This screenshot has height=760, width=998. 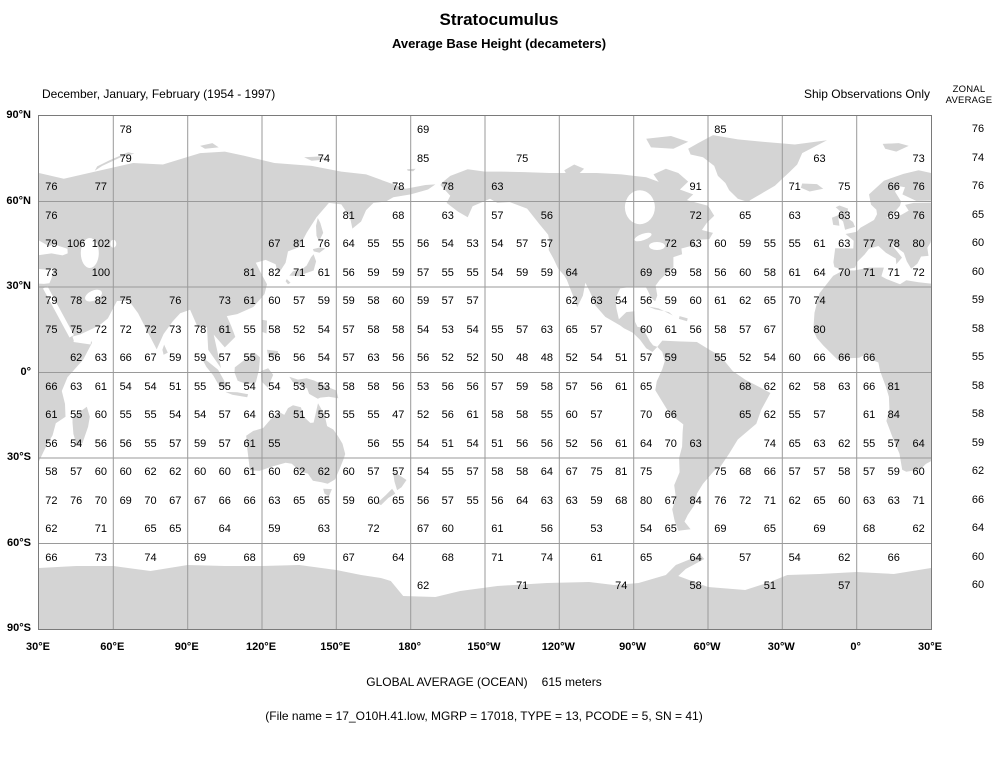 I want to click on grid-value: 81, so click(x=249, y=272).